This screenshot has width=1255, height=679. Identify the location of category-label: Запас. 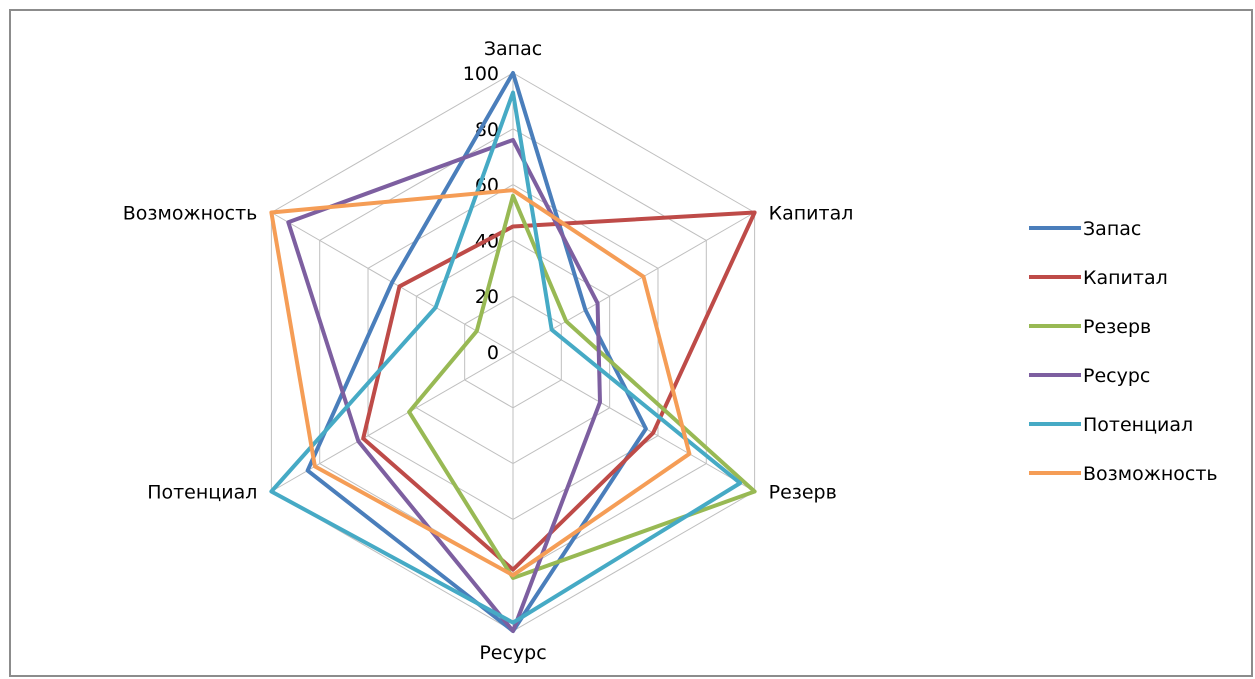
(513, 49).